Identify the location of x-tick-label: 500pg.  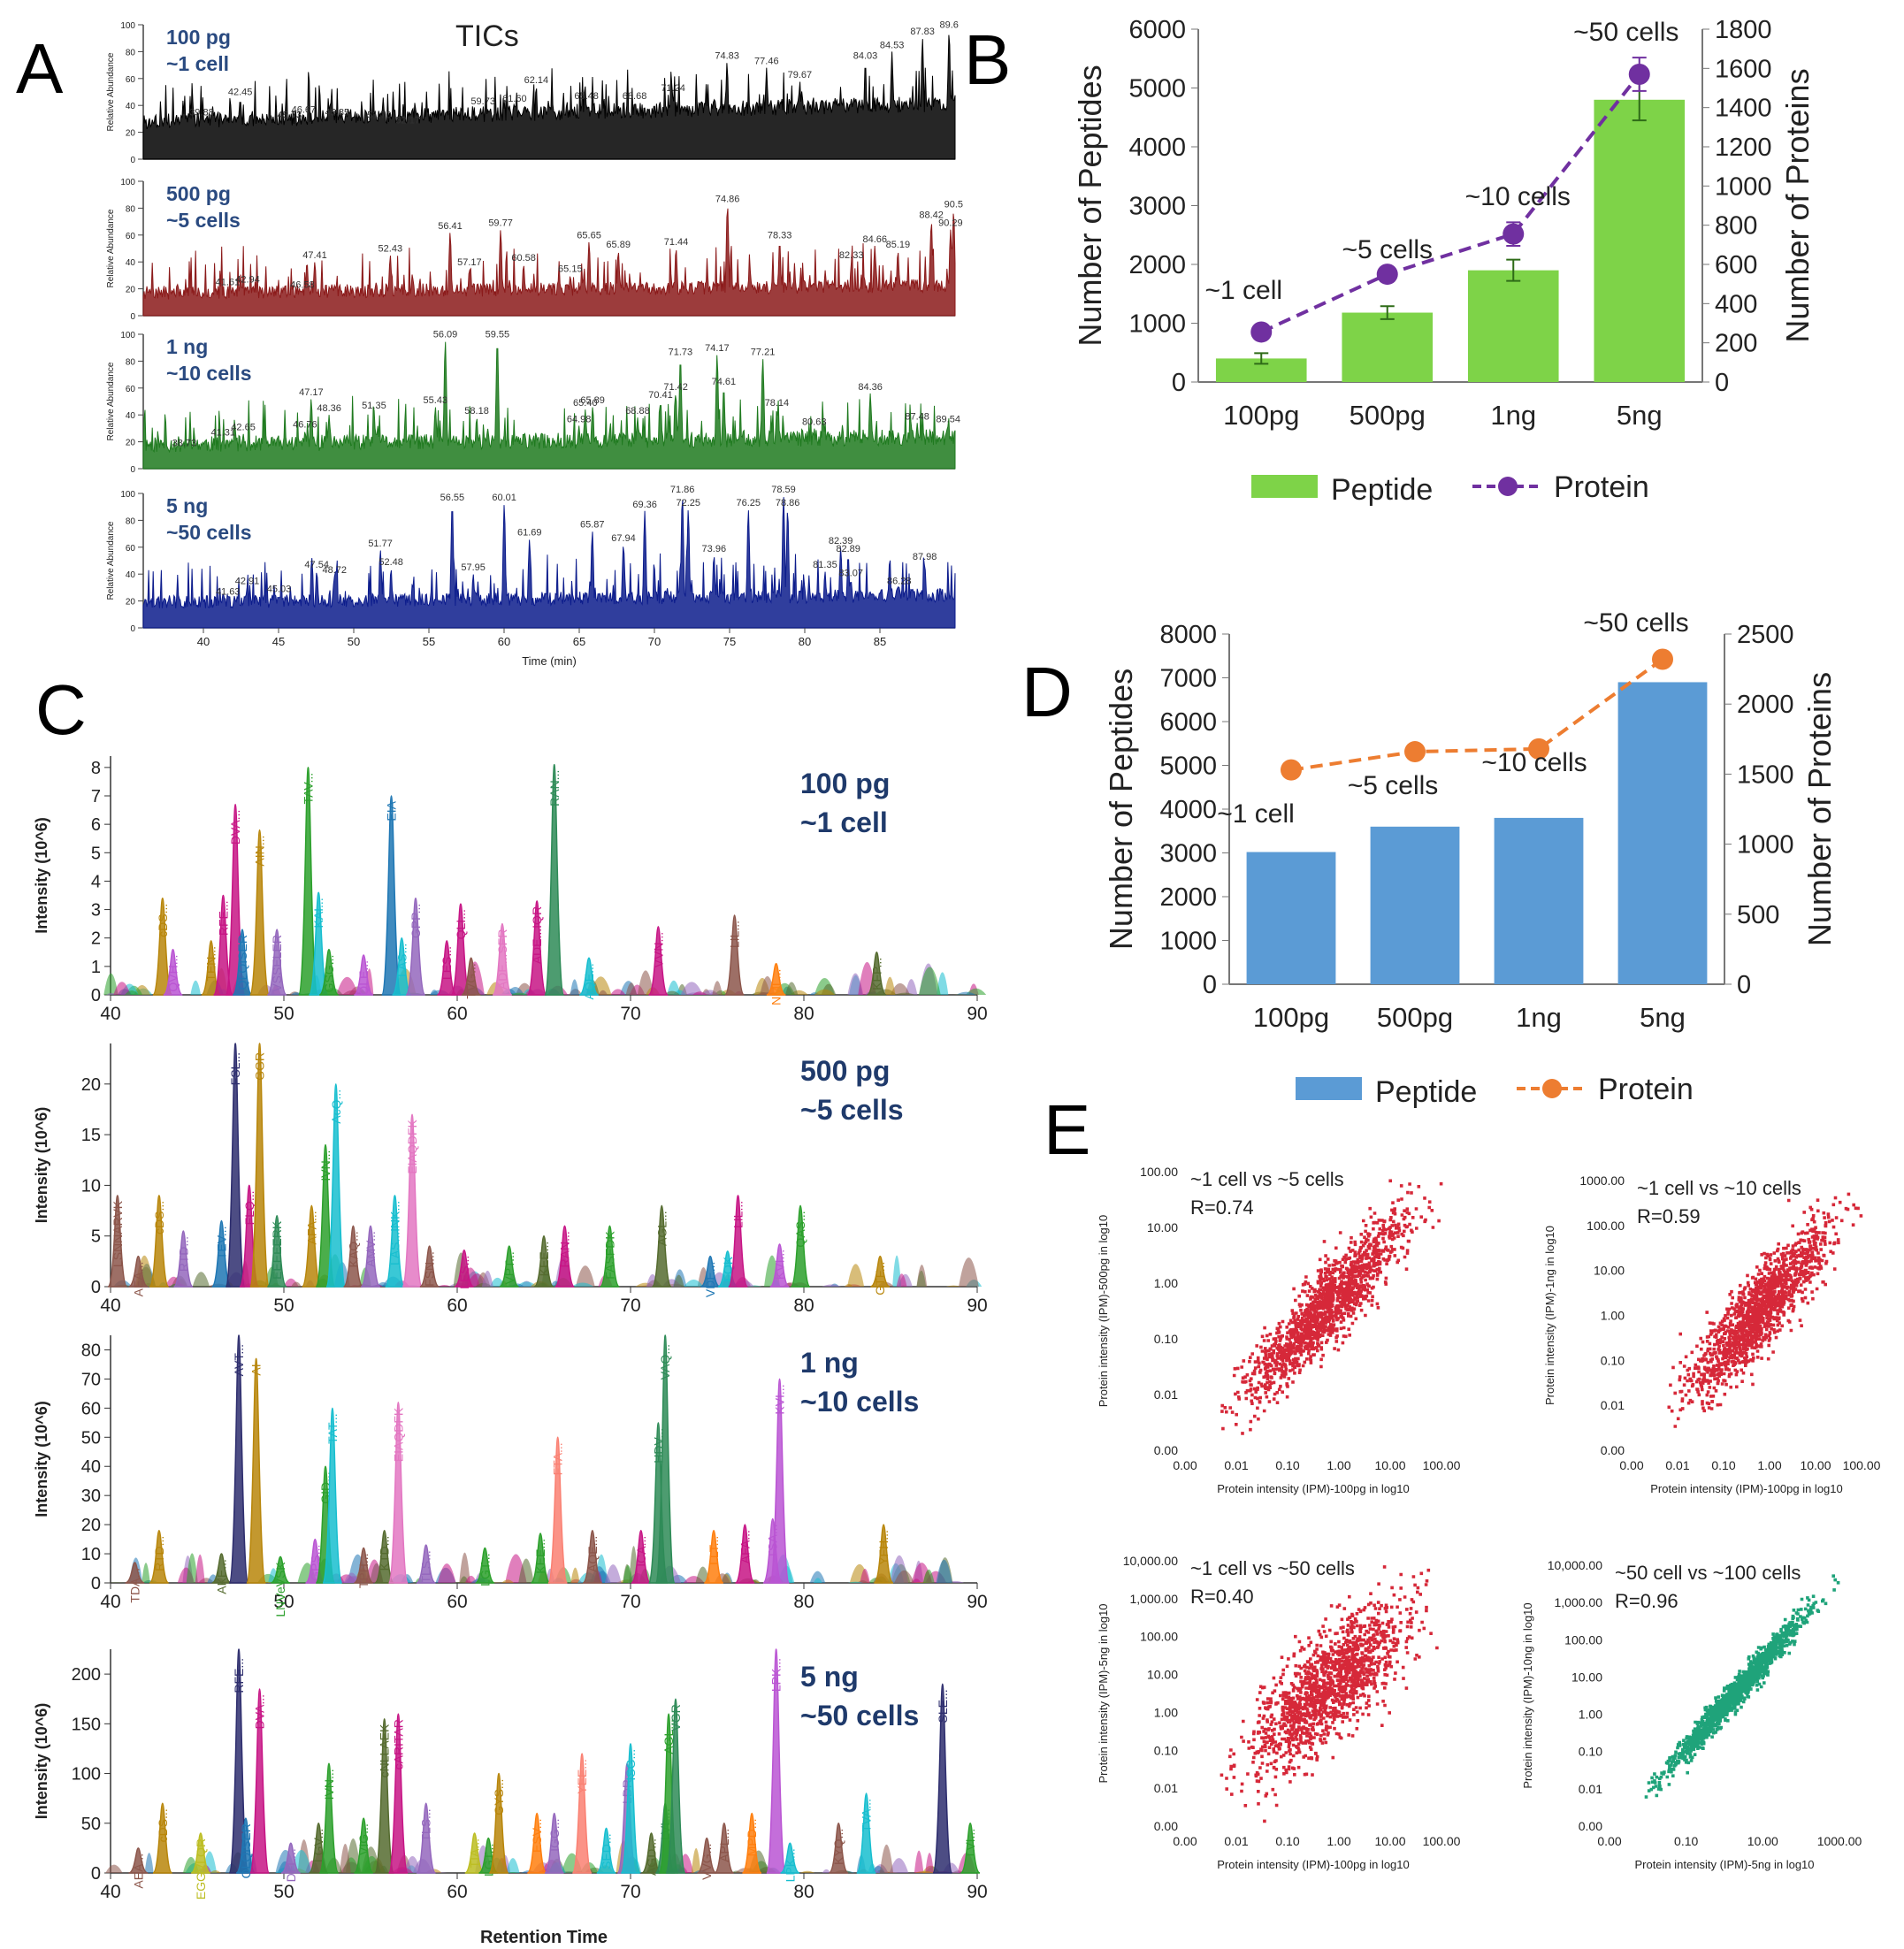
(1388, 415).